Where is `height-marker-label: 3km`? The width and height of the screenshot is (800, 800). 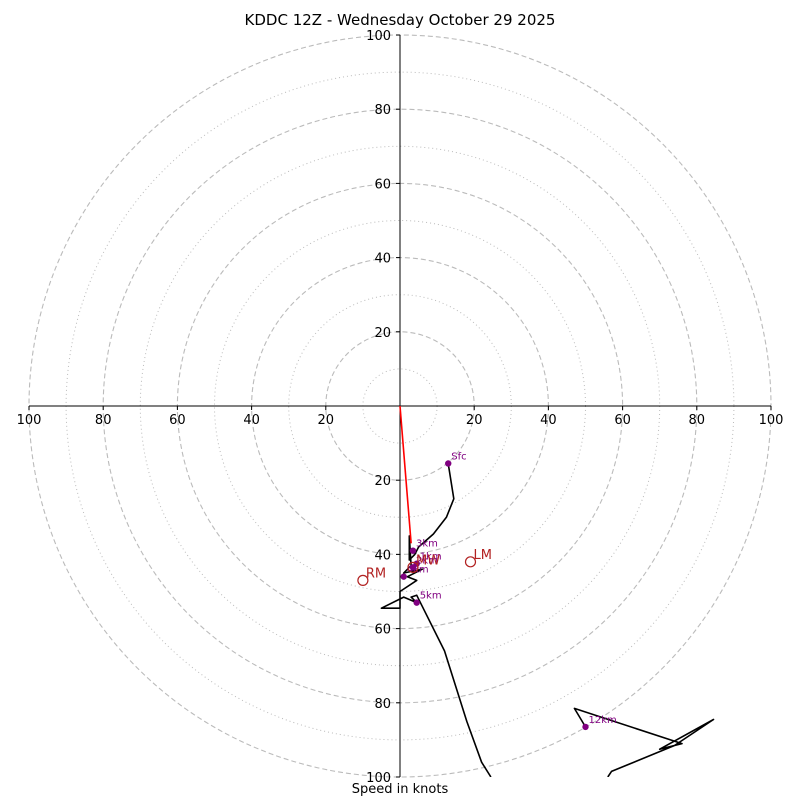 height-marker-label: 3km is located at coordinates (427, 544).